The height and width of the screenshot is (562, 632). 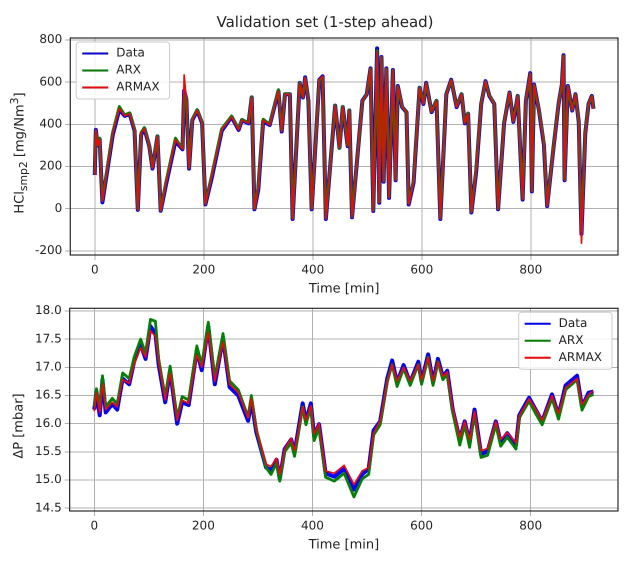 What do you see at coordinates (50, 81) in the screenshot?
I see `y-tick-label: 600` at bounding box center [50, 81].